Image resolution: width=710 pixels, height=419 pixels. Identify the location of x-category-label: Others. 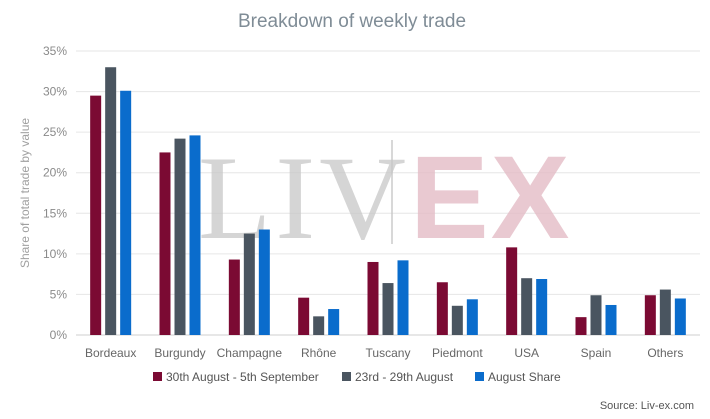
(665, 353).